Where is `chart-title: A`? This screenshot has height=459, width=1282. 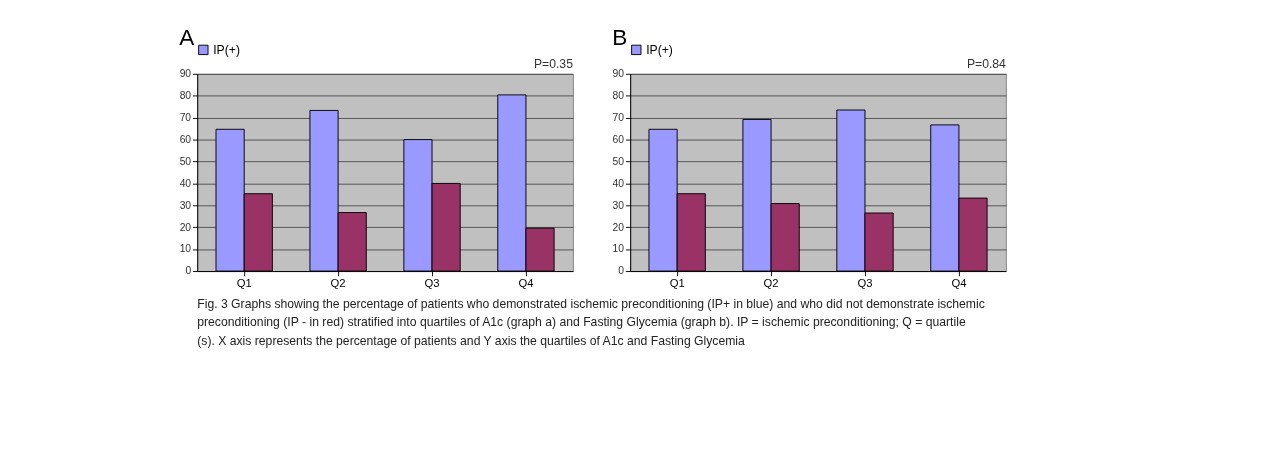
chart-title: A is located at coordinates (187, 37).